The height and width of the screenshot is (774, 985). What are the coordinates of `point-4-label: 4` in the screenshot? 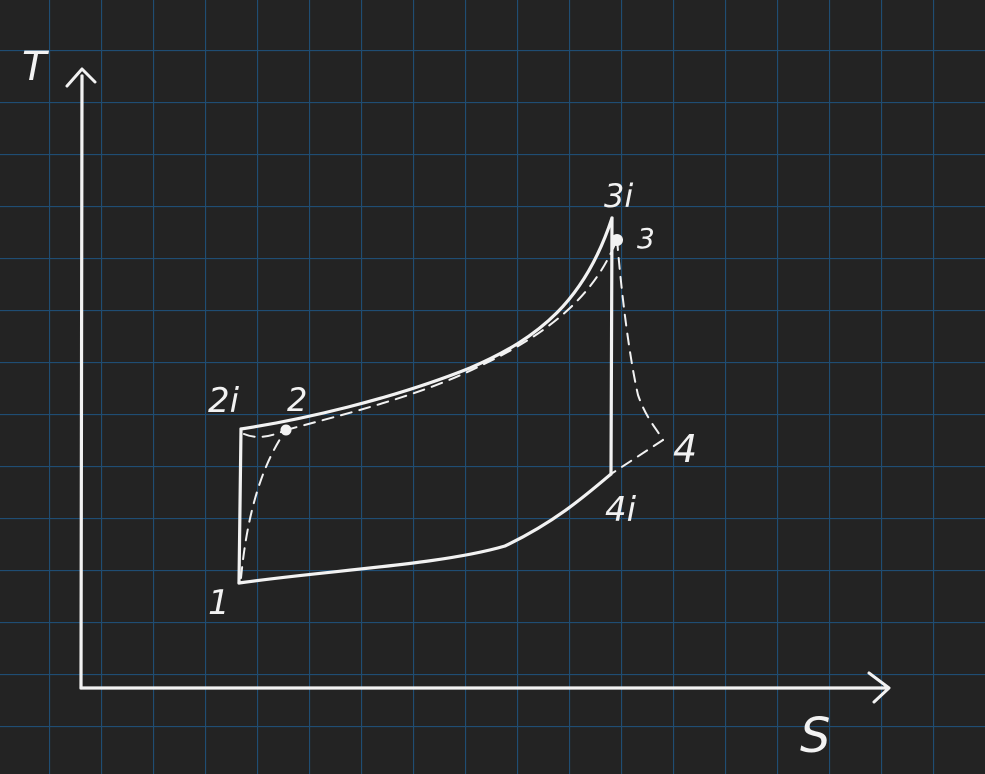 It's located at (685, 449).